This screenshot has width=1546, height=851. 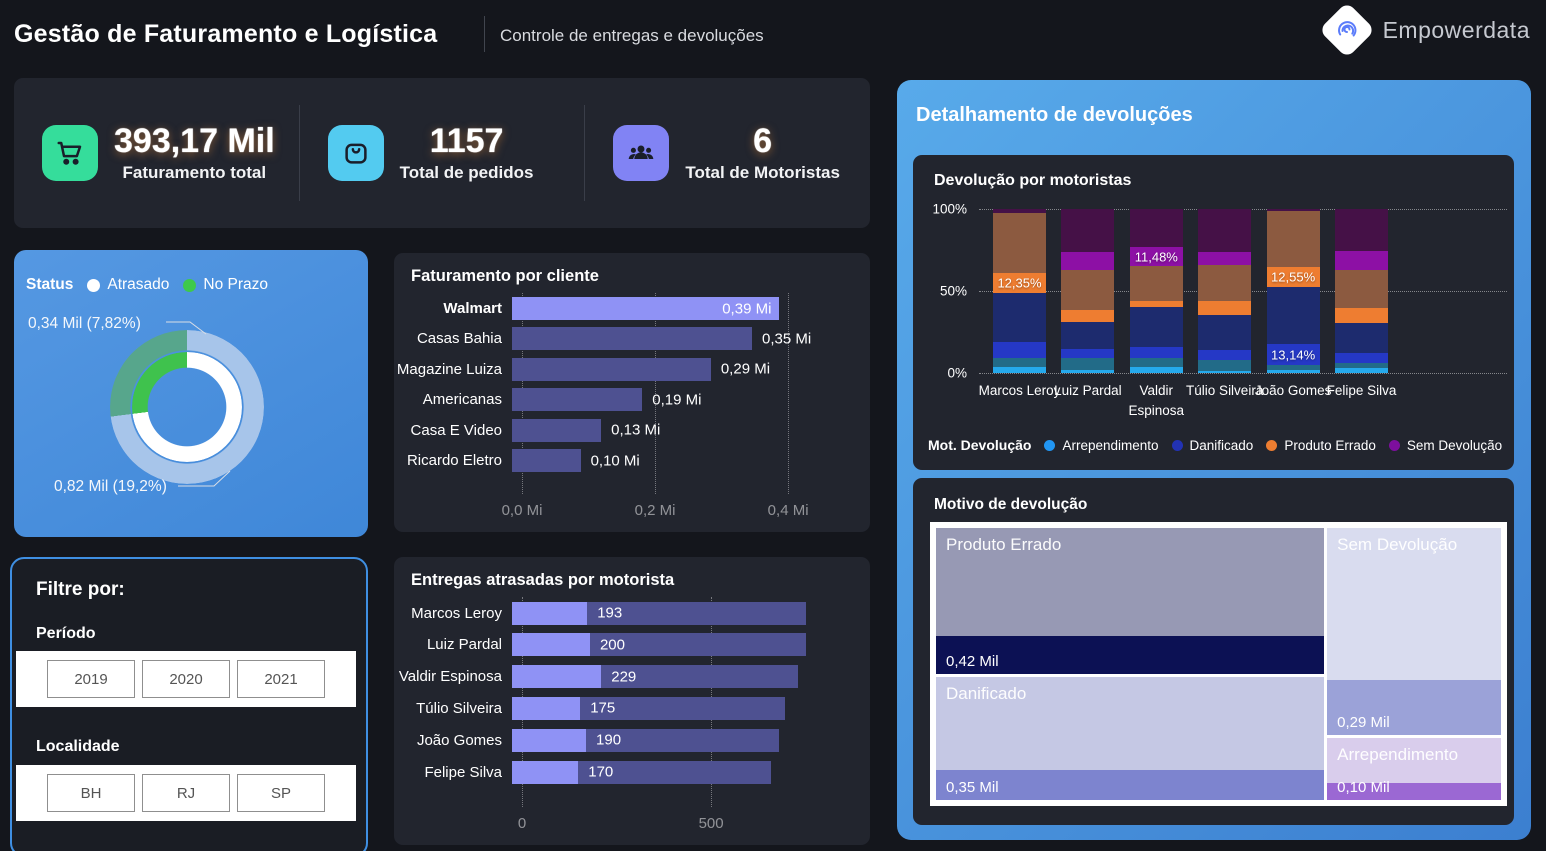 I want to click on stacked-bar: 13,14% 12,55%, so click(x=1293, y=291).